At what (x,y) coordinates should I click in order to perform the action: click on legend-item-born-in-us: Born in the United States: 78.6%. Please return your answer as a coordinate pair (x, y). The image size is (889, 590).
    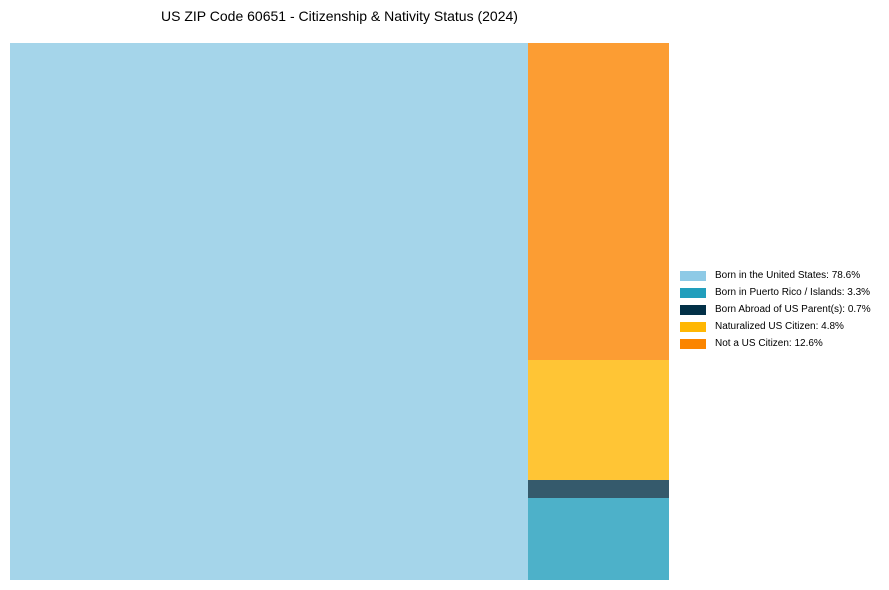
    Looking at the image, I should click on (775, 275).